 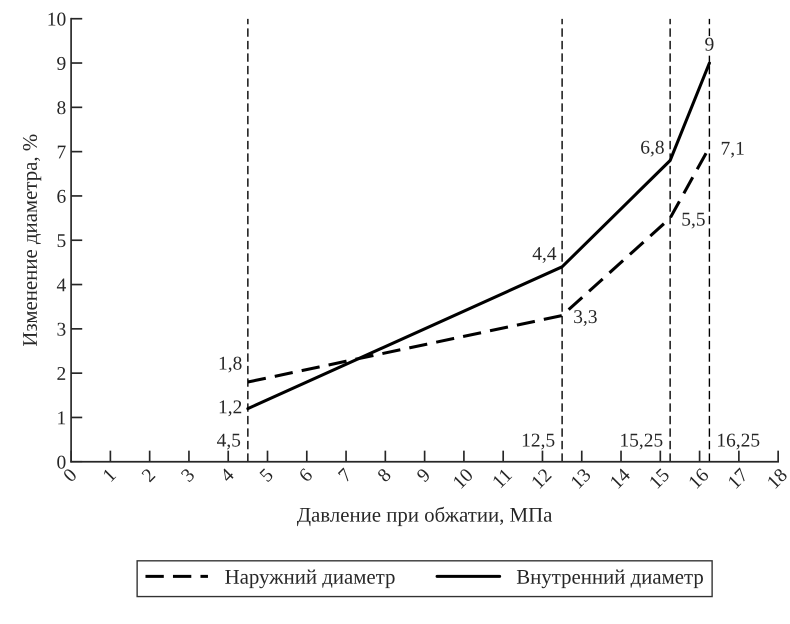 I want to click on y-tick-label: 10, so click(x=57, y=19).